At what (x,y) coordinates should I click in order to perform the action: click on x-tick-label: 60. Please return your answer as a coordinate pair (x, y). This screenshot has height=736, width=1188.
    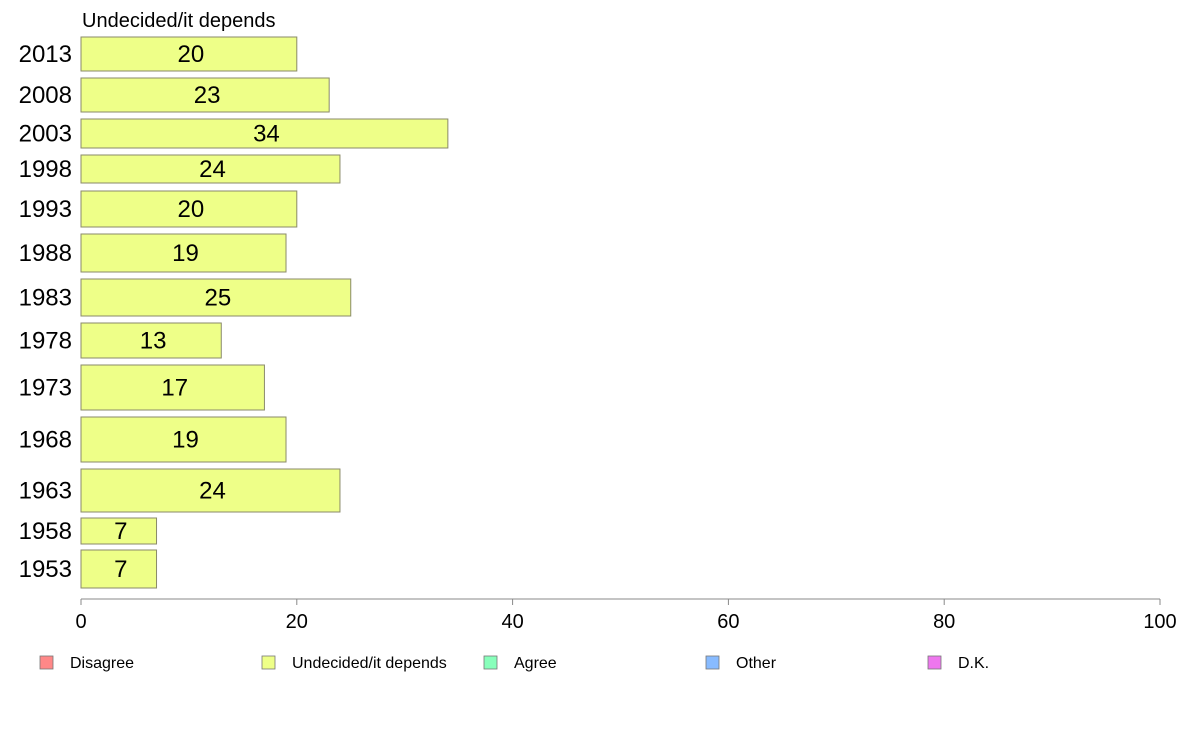
    Looking at the image, I should click on (728, 622).